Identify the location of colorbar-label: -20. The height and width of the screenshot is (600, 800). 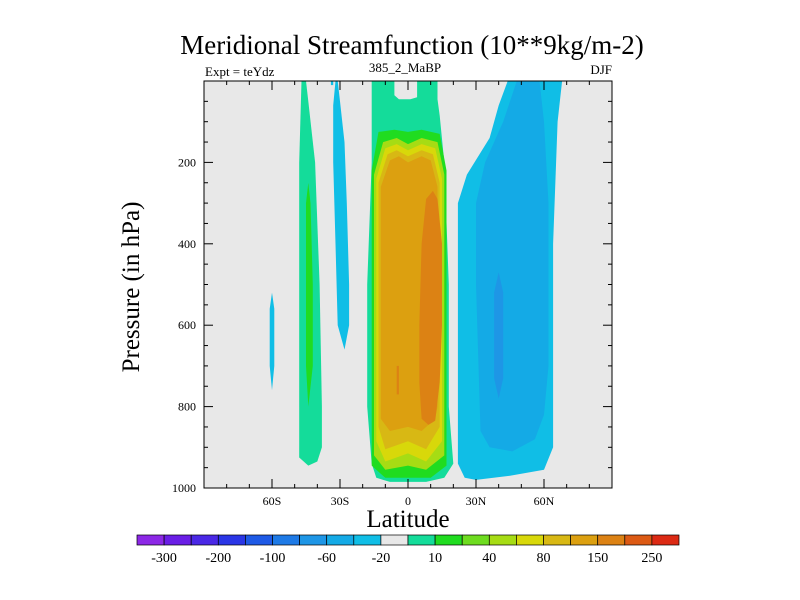
(381, 558).